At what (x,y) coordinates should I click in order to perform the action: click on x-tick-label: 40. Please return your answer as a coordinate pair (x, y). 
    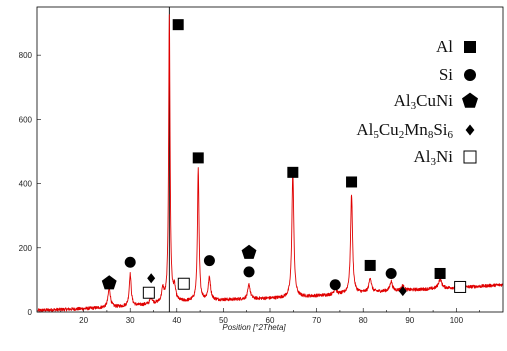
    Looking at the image, I should click on (176, 320).